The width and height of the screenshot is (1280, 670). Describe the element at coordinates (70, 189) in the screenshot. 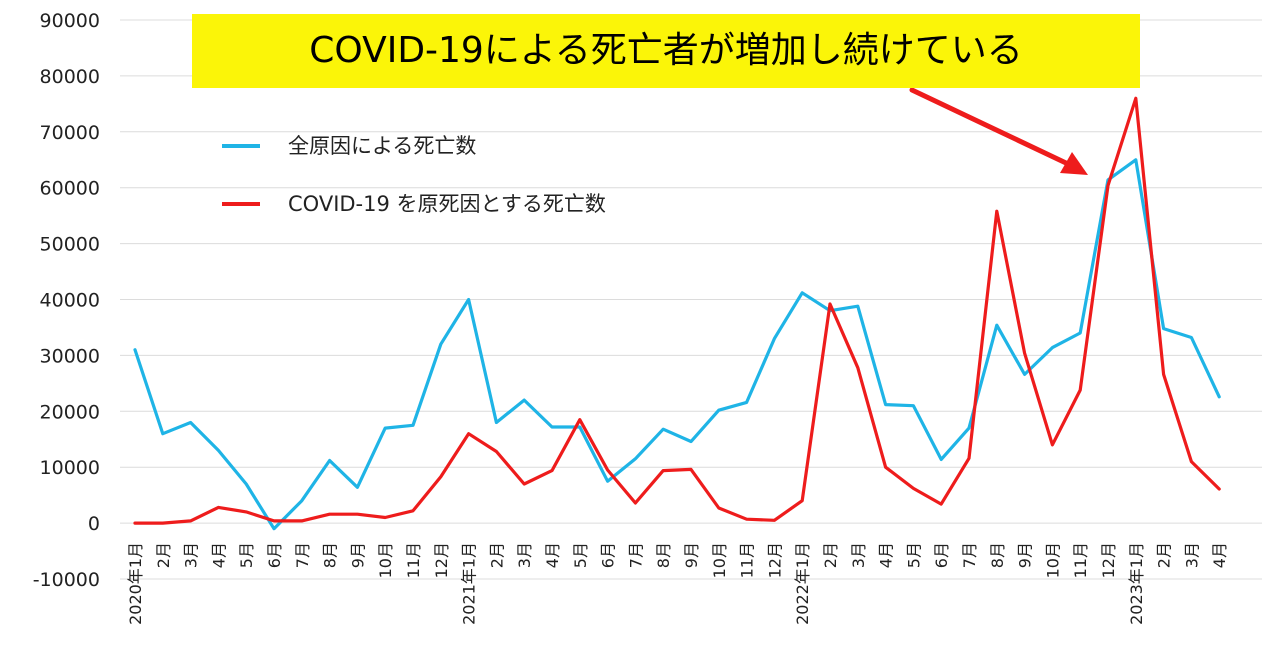

I see `y-tick-label: 60000` at that location.